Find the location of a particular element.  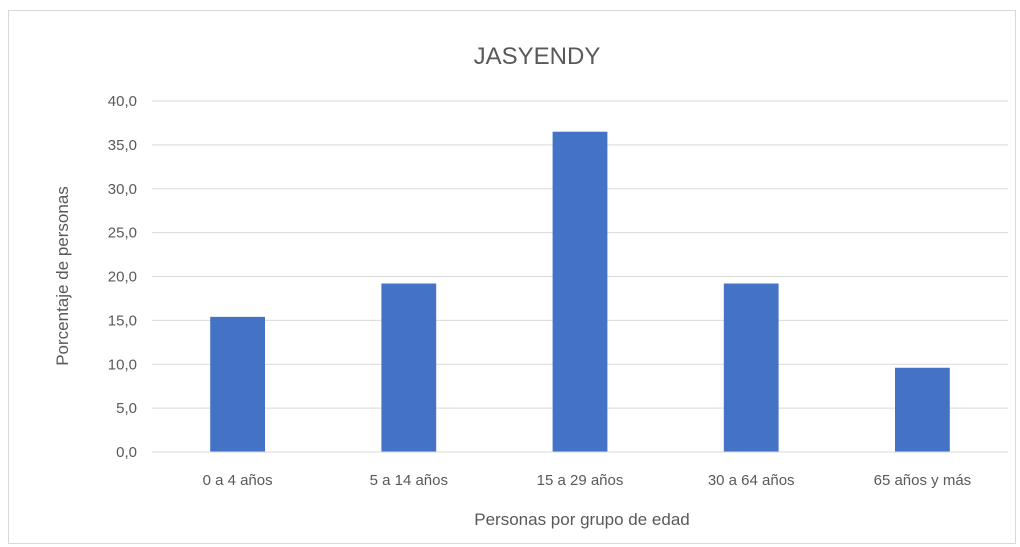

x-axis-title: Personas por grupo de edad is located at coordinates (582, 519).